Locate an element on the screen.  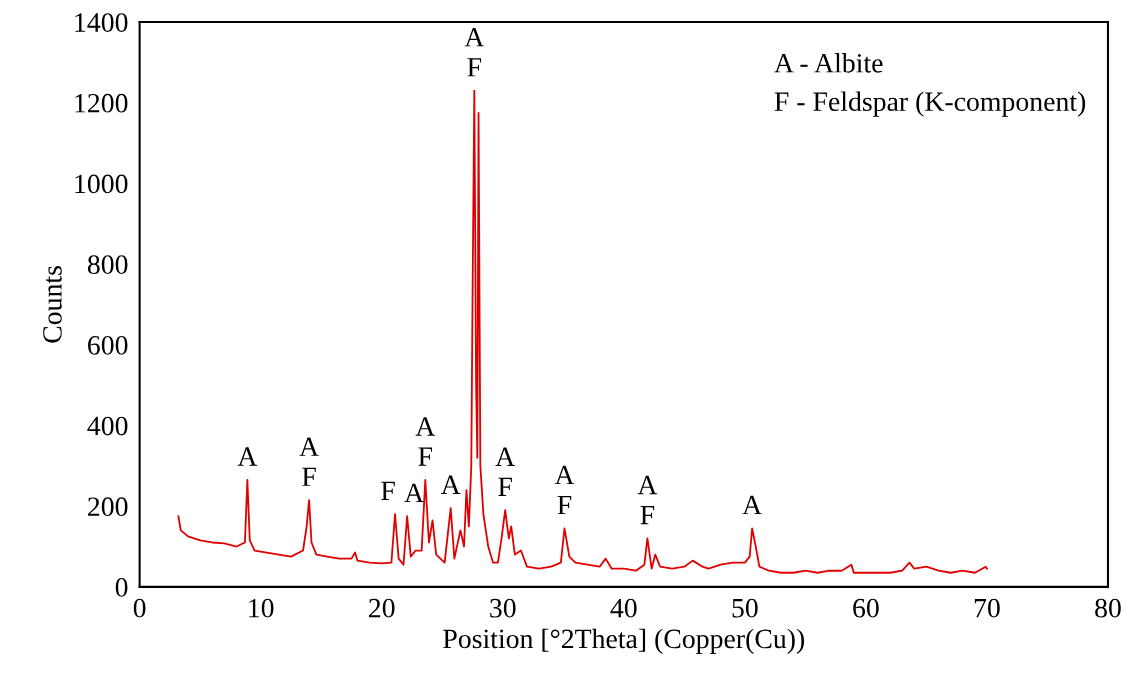
y-tick-label: 800 is located at coordinates (107, 264).